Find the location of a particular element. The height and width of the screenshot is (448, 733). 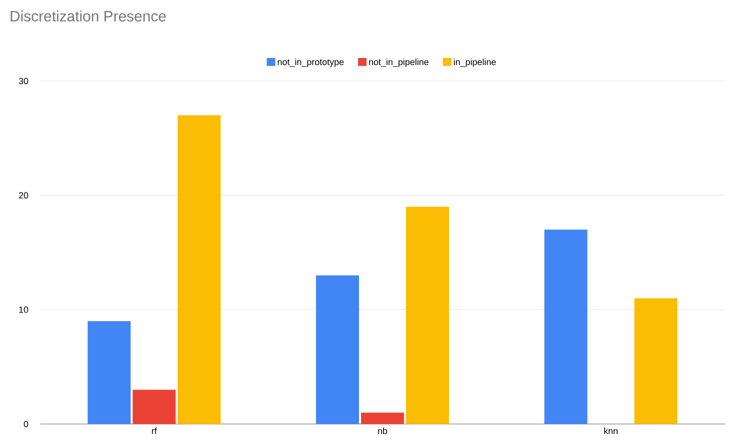

x-tick-label: rf is located at coordinates (154, 431).